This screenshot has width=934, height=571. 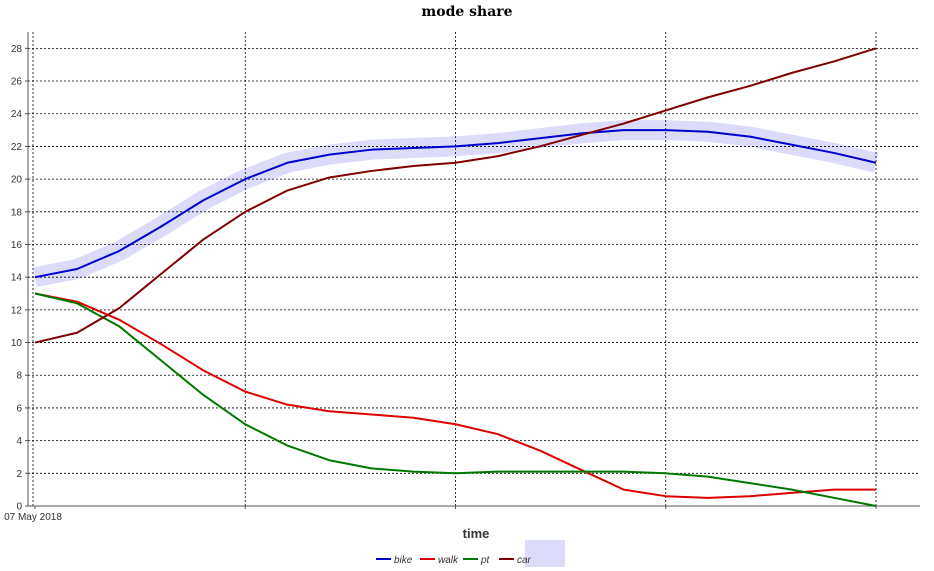 I want to click on y-tick-label: 14, so click(x=17, y=278).